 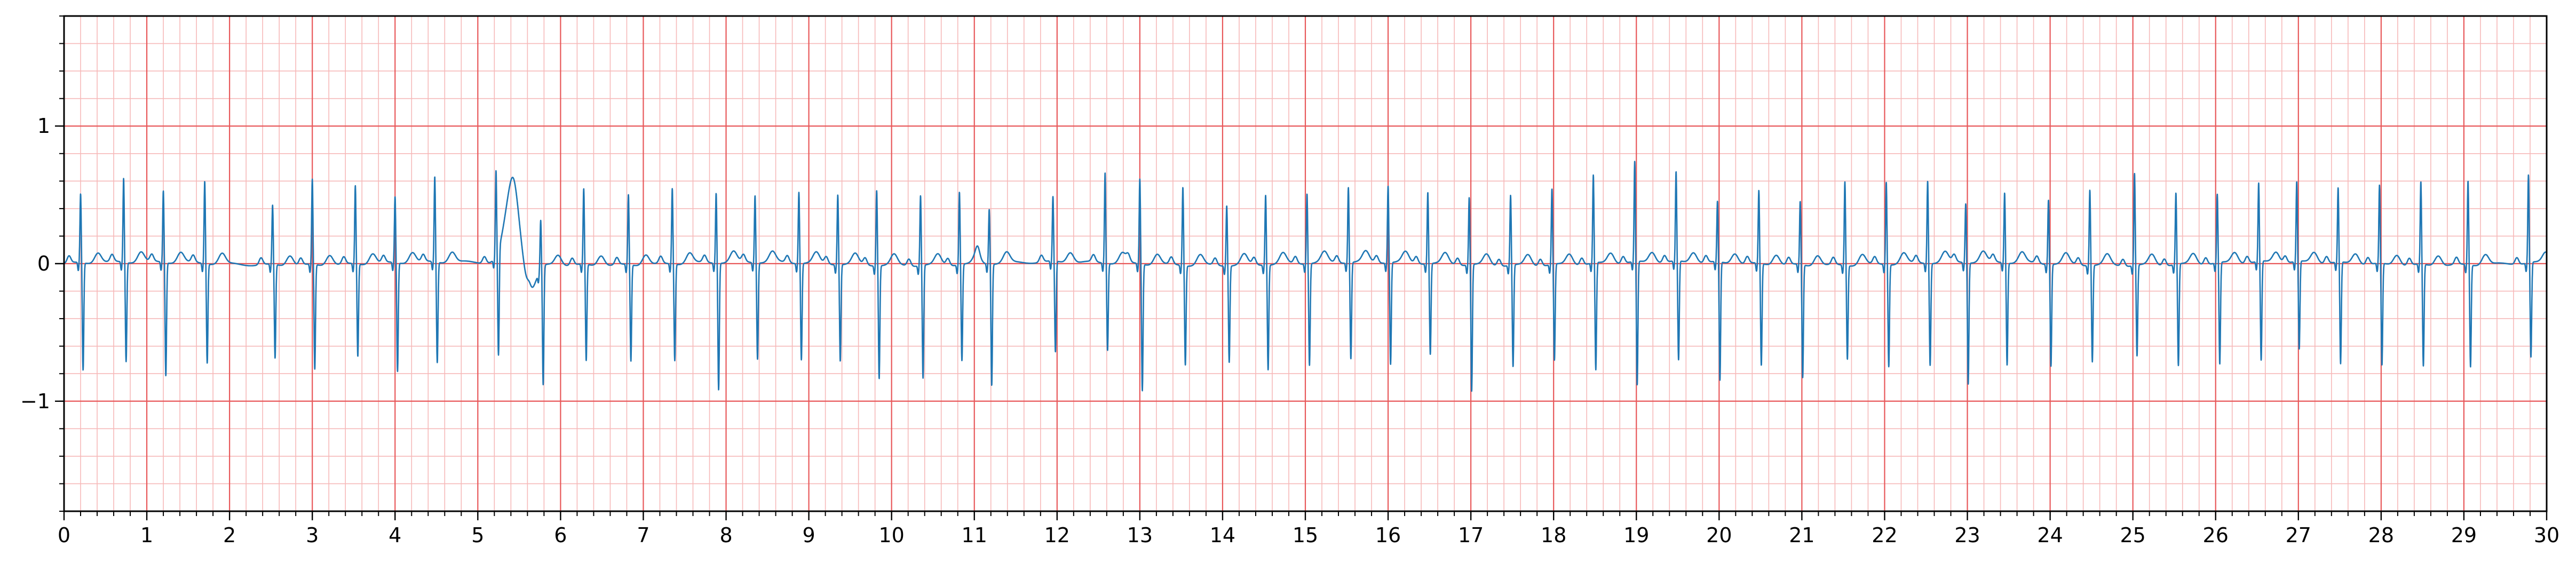 I want to click on x-tick-label: 17, so click(x=1471, y=535).